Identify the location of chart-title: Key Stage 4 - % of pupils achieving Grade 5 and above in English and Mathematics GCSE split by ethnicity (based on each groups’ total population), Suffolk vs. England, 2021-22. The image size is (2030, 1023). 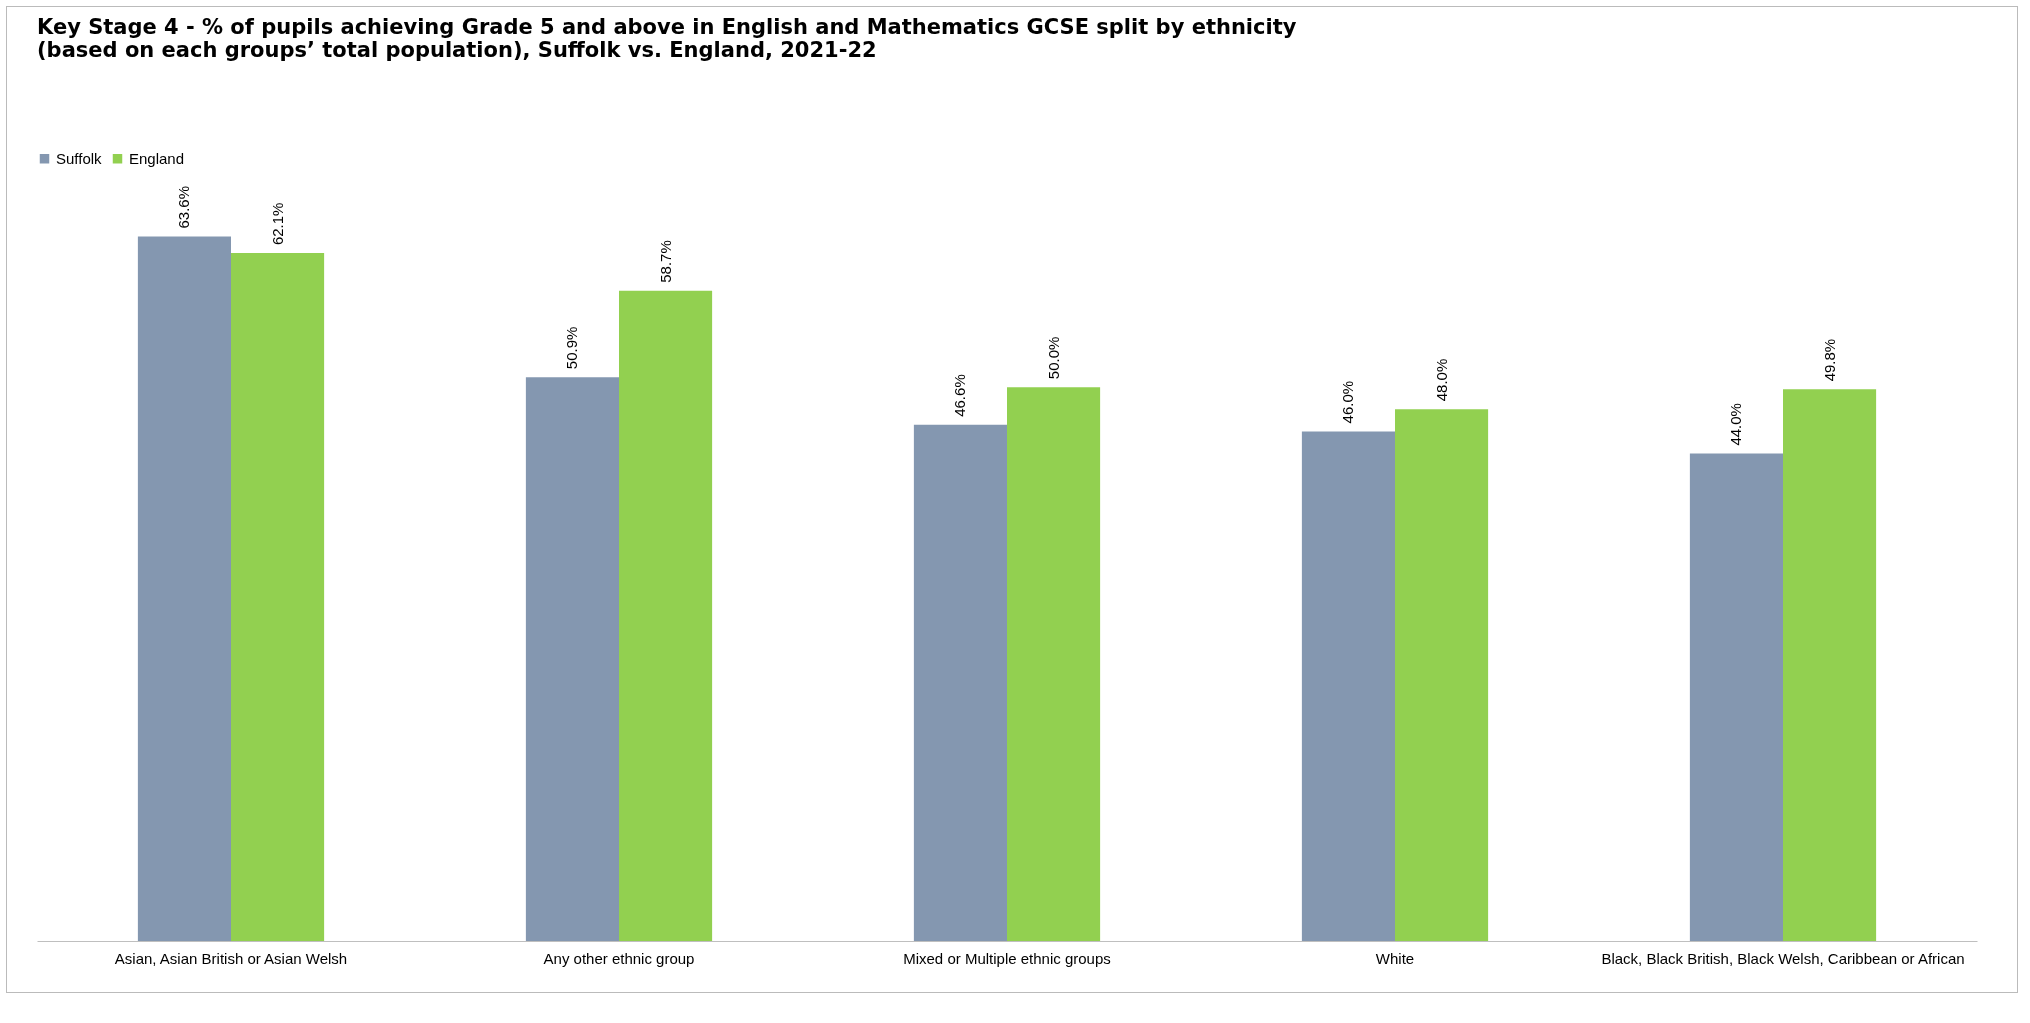
(667, 38).